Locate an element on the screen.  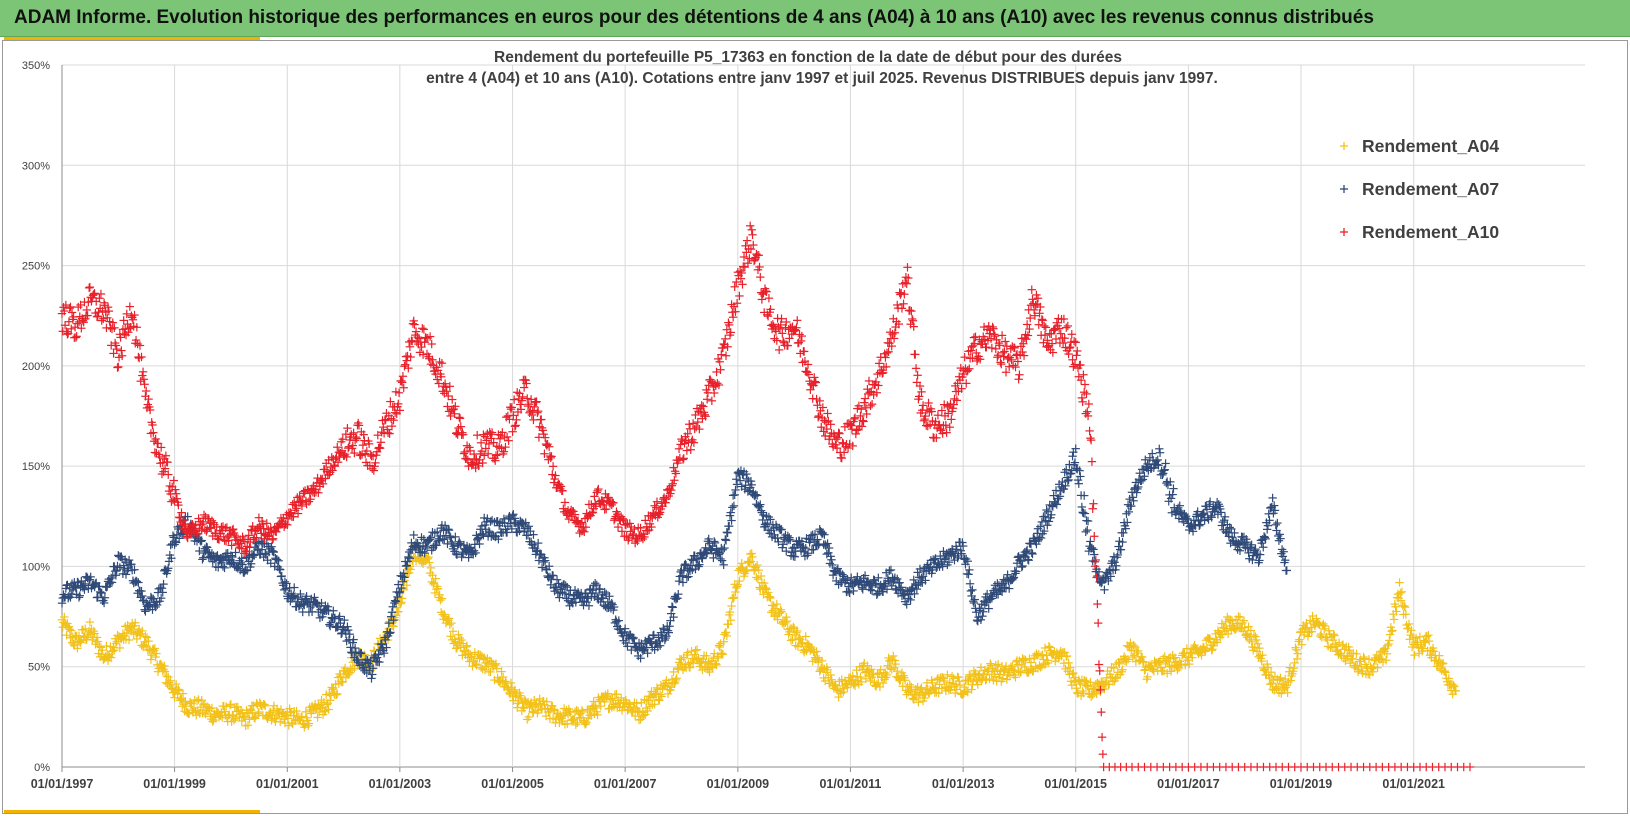
legend-item: Rendement_A07 is located at coordinates (1419, 189).